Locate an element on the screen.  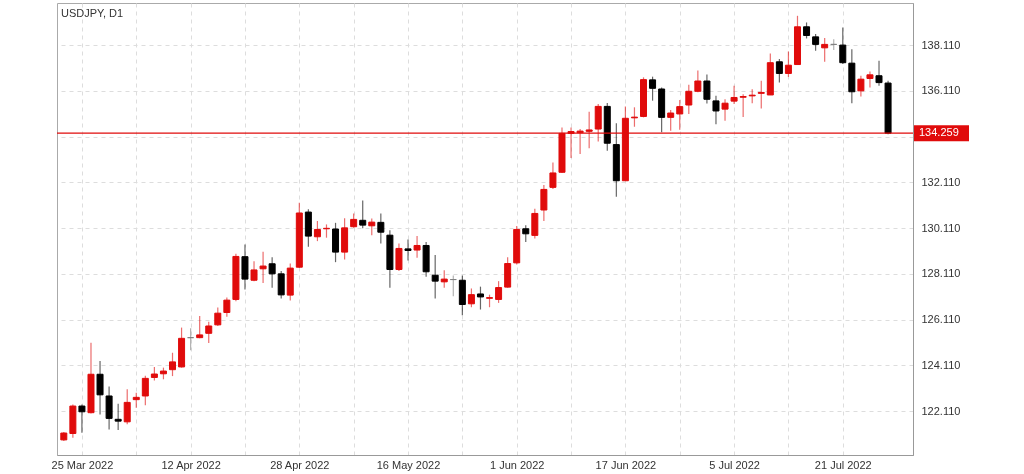
x-tick-label: 21 Jul 2022 is located at coordinates (843, 464).